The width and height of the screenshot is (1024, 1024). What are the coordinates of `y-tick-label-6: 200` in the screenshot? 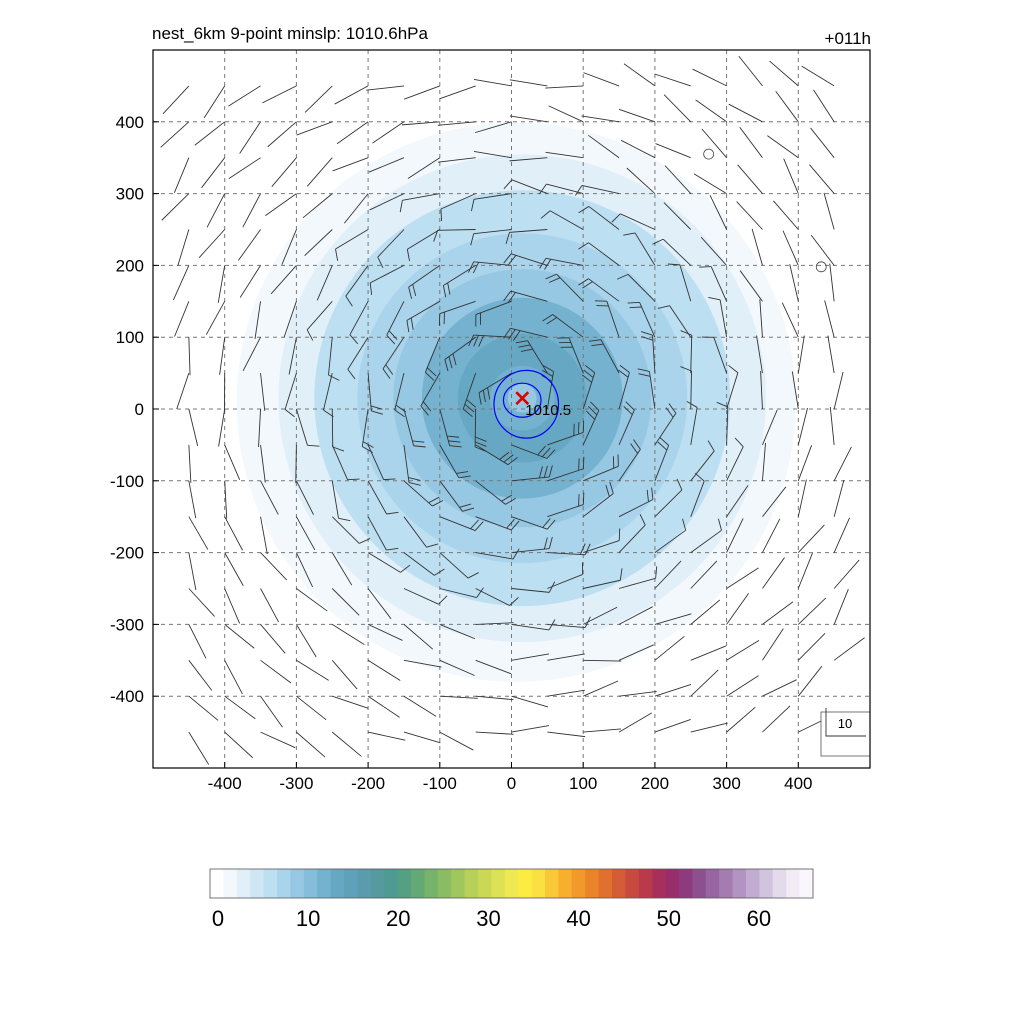 It's located at (130, 265).